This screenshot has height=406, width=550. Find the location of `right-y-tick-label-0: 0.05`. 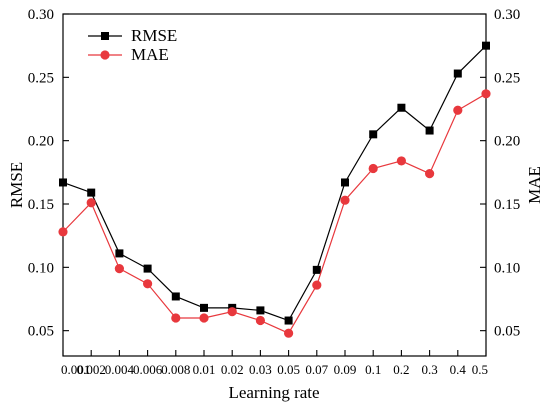

right-y-tick-label-0: 0.05 is located at coordinates (507, 332).